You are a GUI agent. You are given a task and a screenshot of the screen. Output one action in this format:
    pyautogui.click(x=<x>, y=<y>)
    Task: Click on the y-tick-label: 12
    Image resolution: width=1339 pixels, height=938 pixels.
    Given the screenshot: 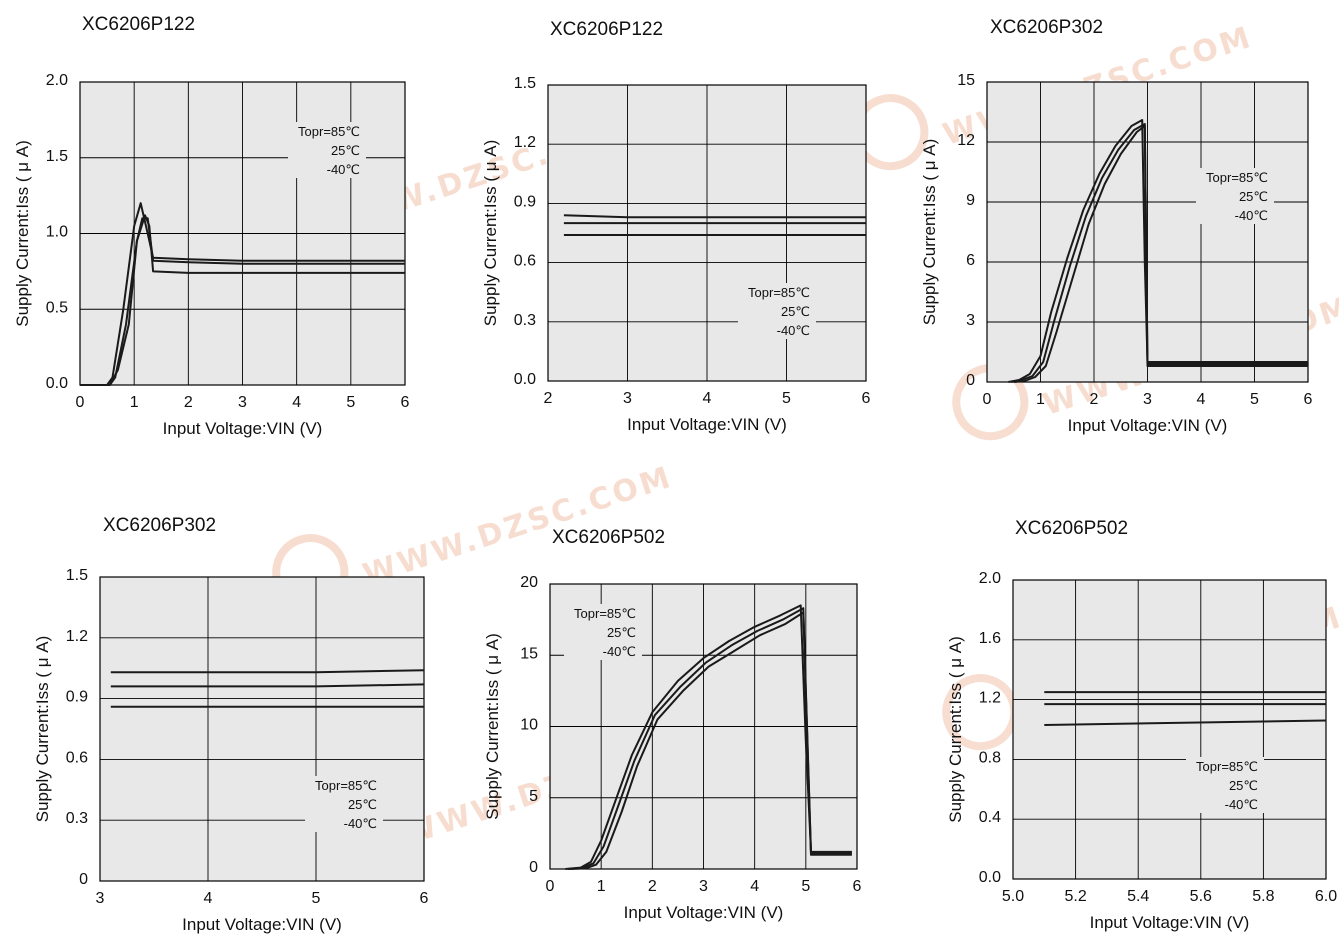 What is the action you would take?
    pyautogui.click(x=966, y=140)
    